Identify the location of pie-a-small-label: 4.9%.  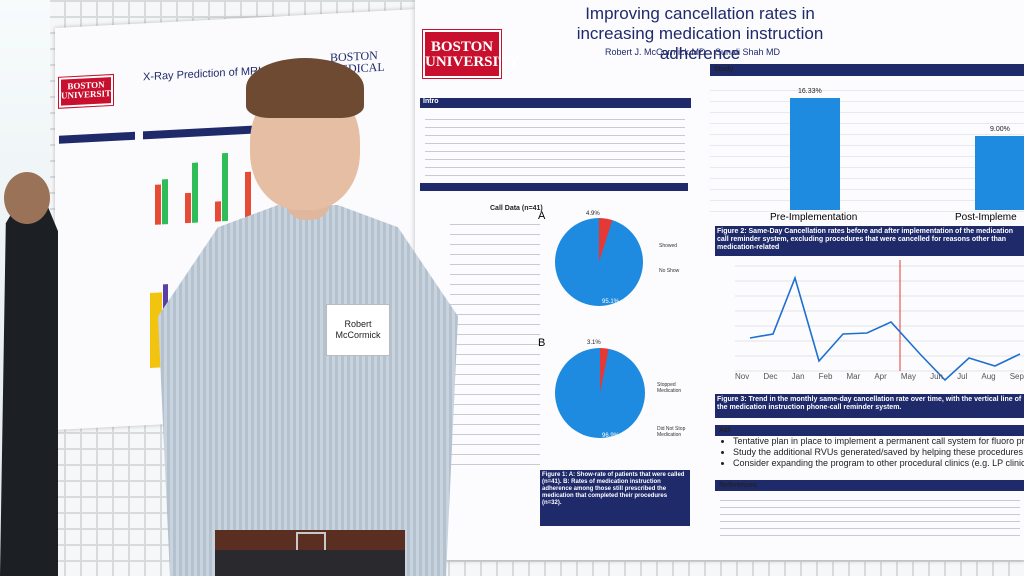
(593, 214).